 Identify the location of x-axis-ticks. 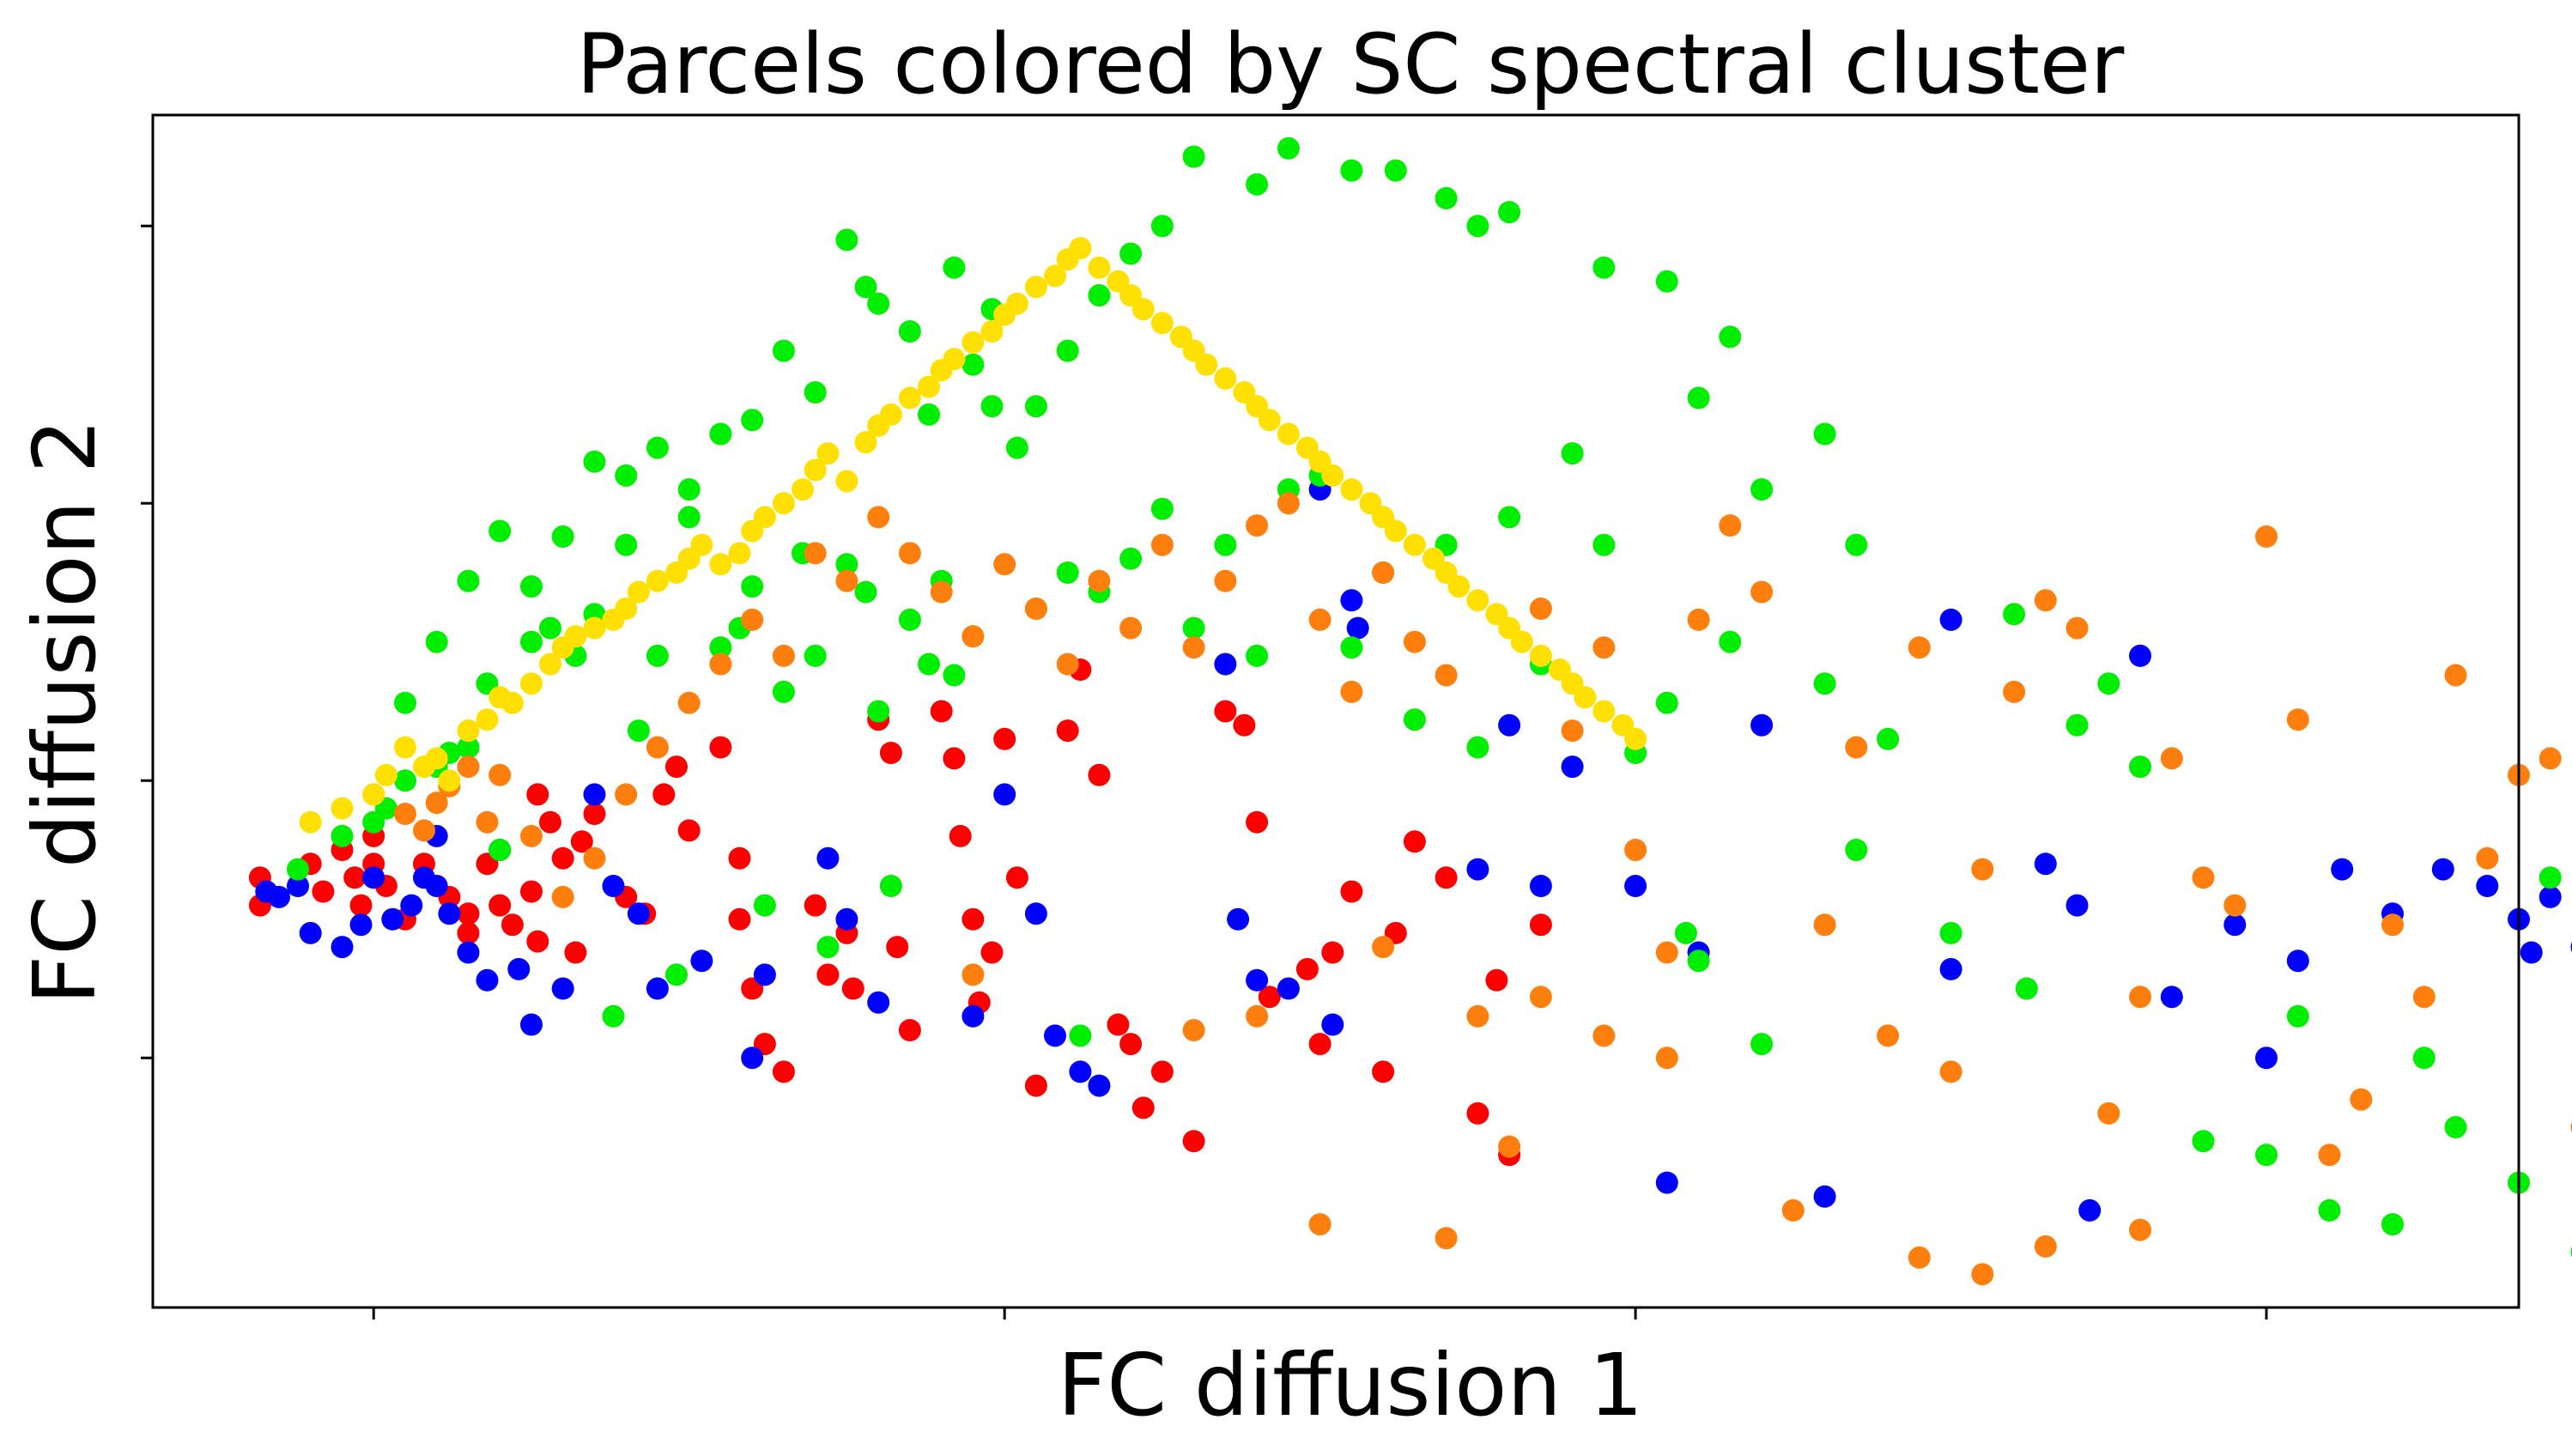
(1320, 1313).